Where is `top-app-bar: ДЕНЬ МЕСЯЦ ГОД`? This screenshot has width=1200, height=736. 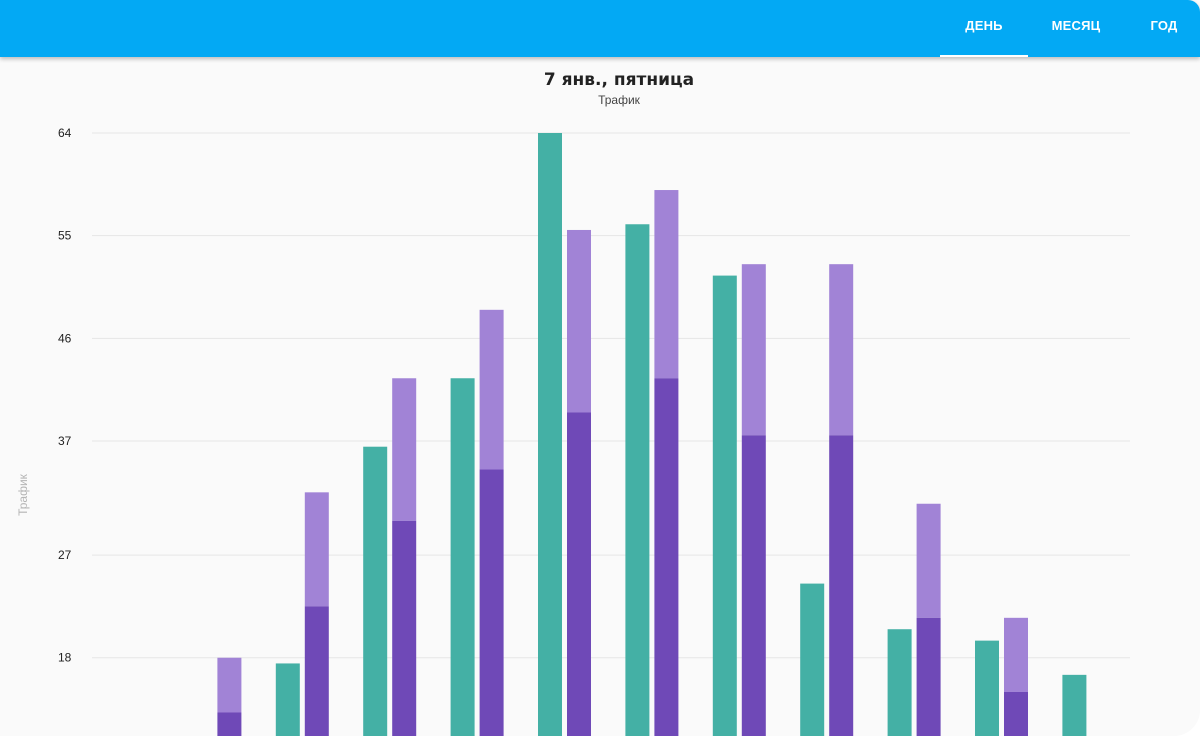
top-app-bar: ДЕНЬ МЕСЯЦ ГОД is located at coordinates (600, 28).